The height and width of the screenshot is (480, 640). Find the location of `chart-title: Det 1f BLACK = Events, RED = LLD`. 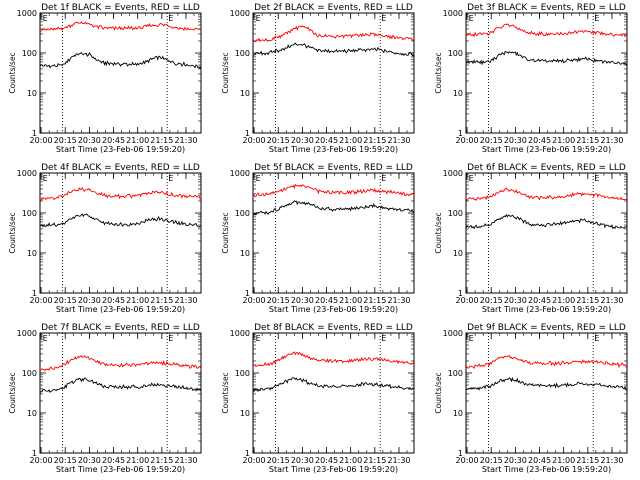

chart-title: Det 1f BLACK = Events, RED = LLD is located at coordinates (120, 8).